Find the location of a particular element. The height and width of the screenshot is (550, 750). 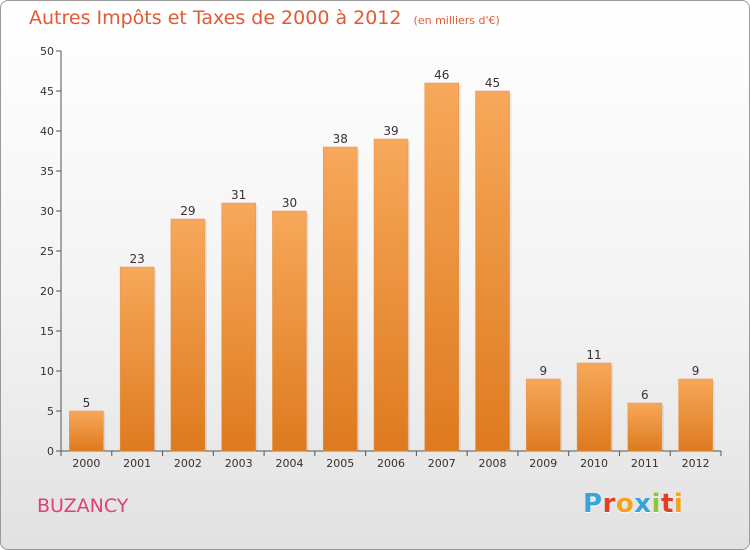

y-tick-label: 25 is located at coordinates (47, 251).